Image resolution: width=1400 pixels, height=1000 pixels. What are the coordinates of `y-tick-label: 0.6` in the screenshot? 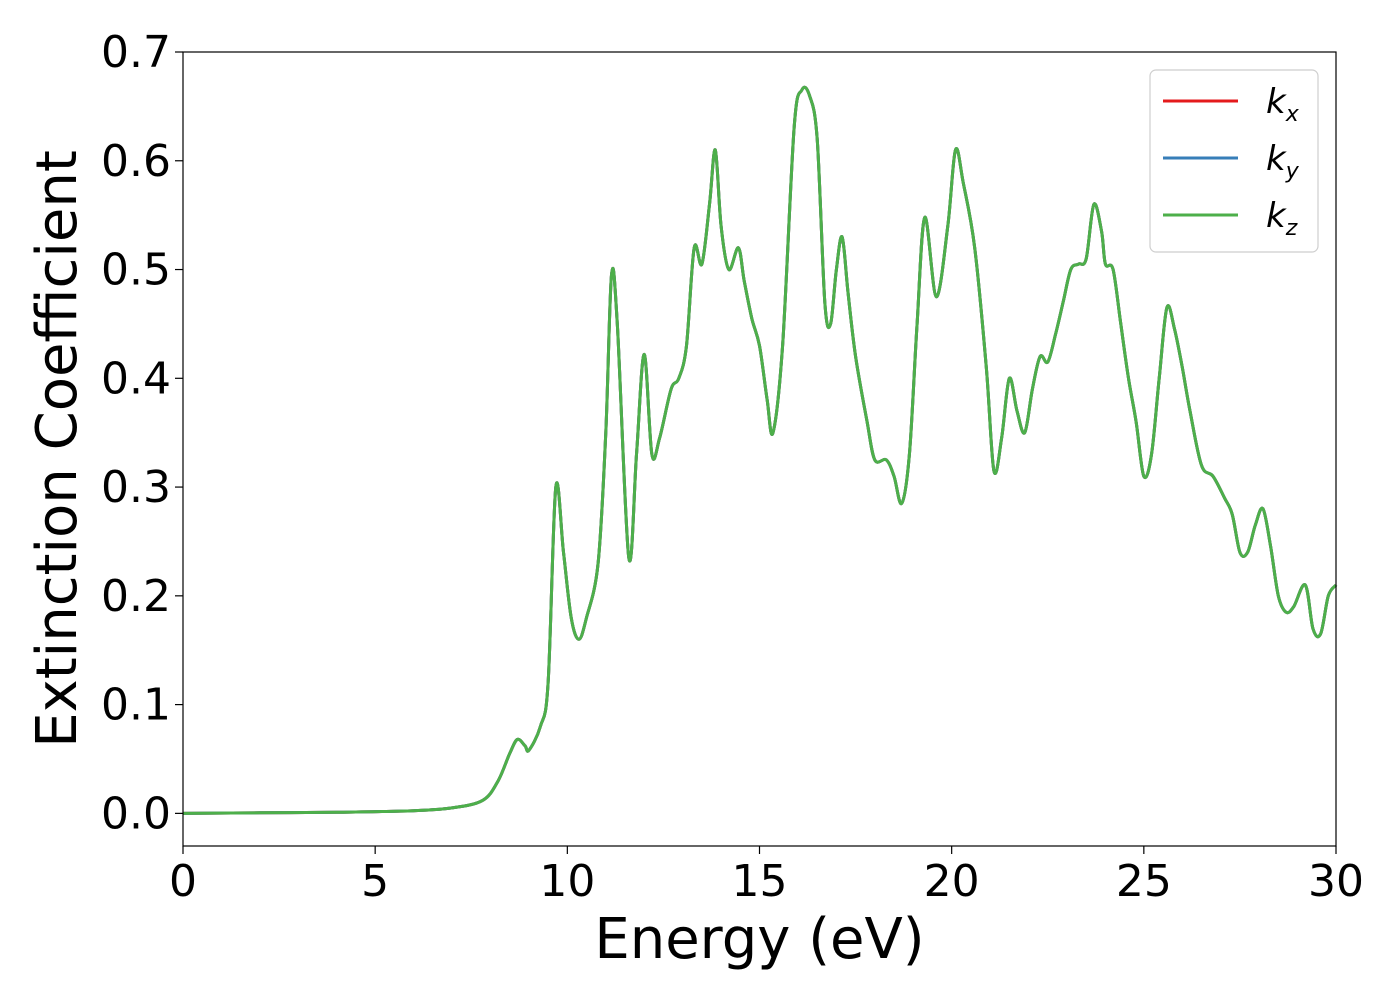 It's located at (136, 161).